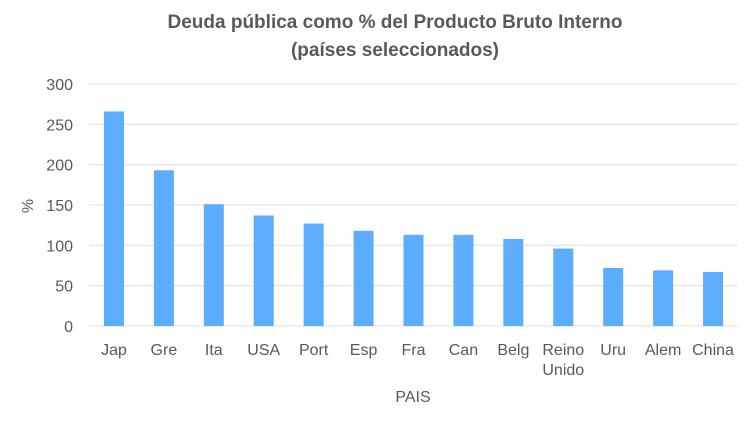 The height and width of the screenshot is (422, 750). What do you see at coordinates (114, 350) in the screenshot?
I see `x-tick-label: Jap` at bounding box center [114, 350].